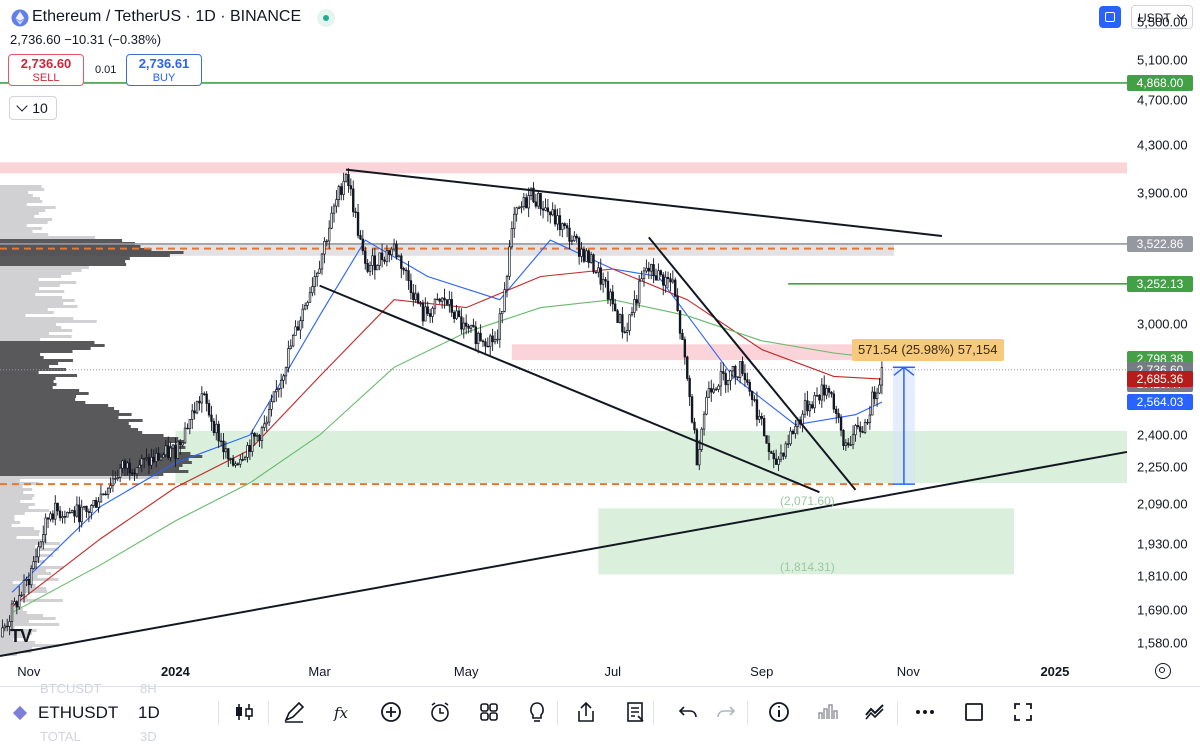 The height and width of the screenshot is (744, 1200). Describe the element at coordinates (440, 712) in the screenshot. I see `alert-icon` at that location.